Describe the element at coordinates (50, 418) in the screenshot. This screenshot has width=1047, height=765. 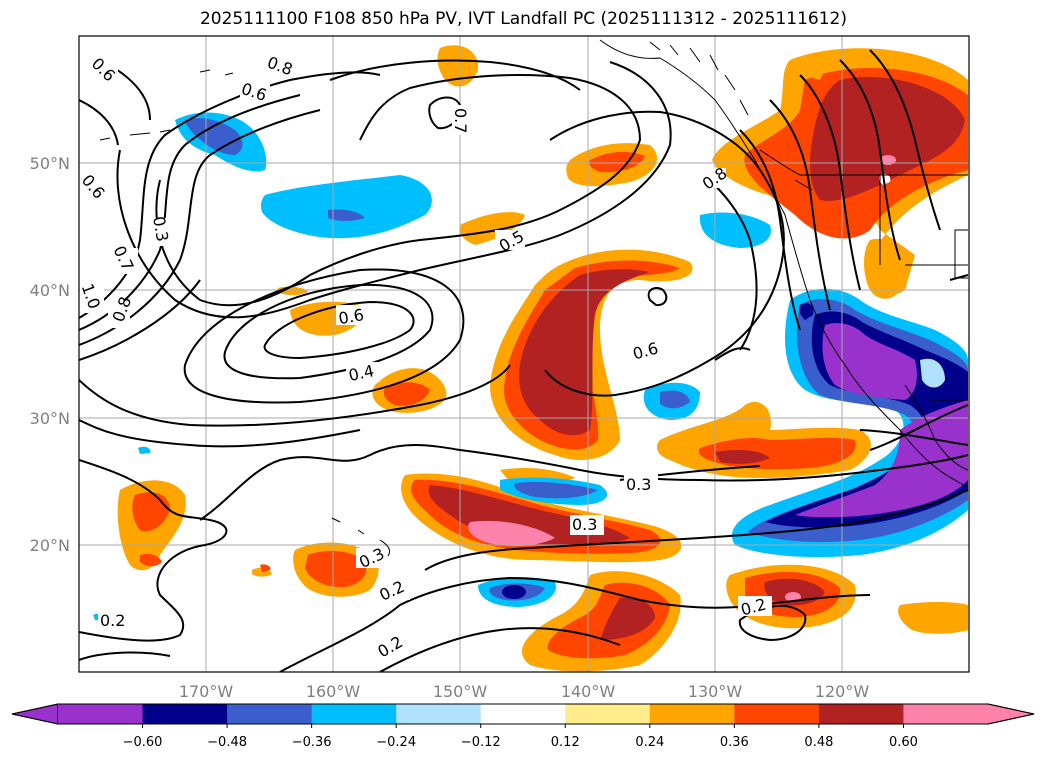
I see `lat-tick-label: 30°N` at that location.